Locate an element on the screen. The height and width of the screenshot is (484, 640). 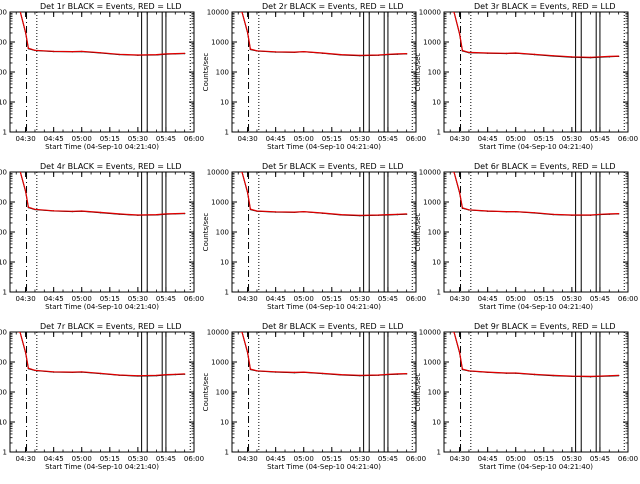
x-tick-label: 06:00 is located at coordinates (194, 459).